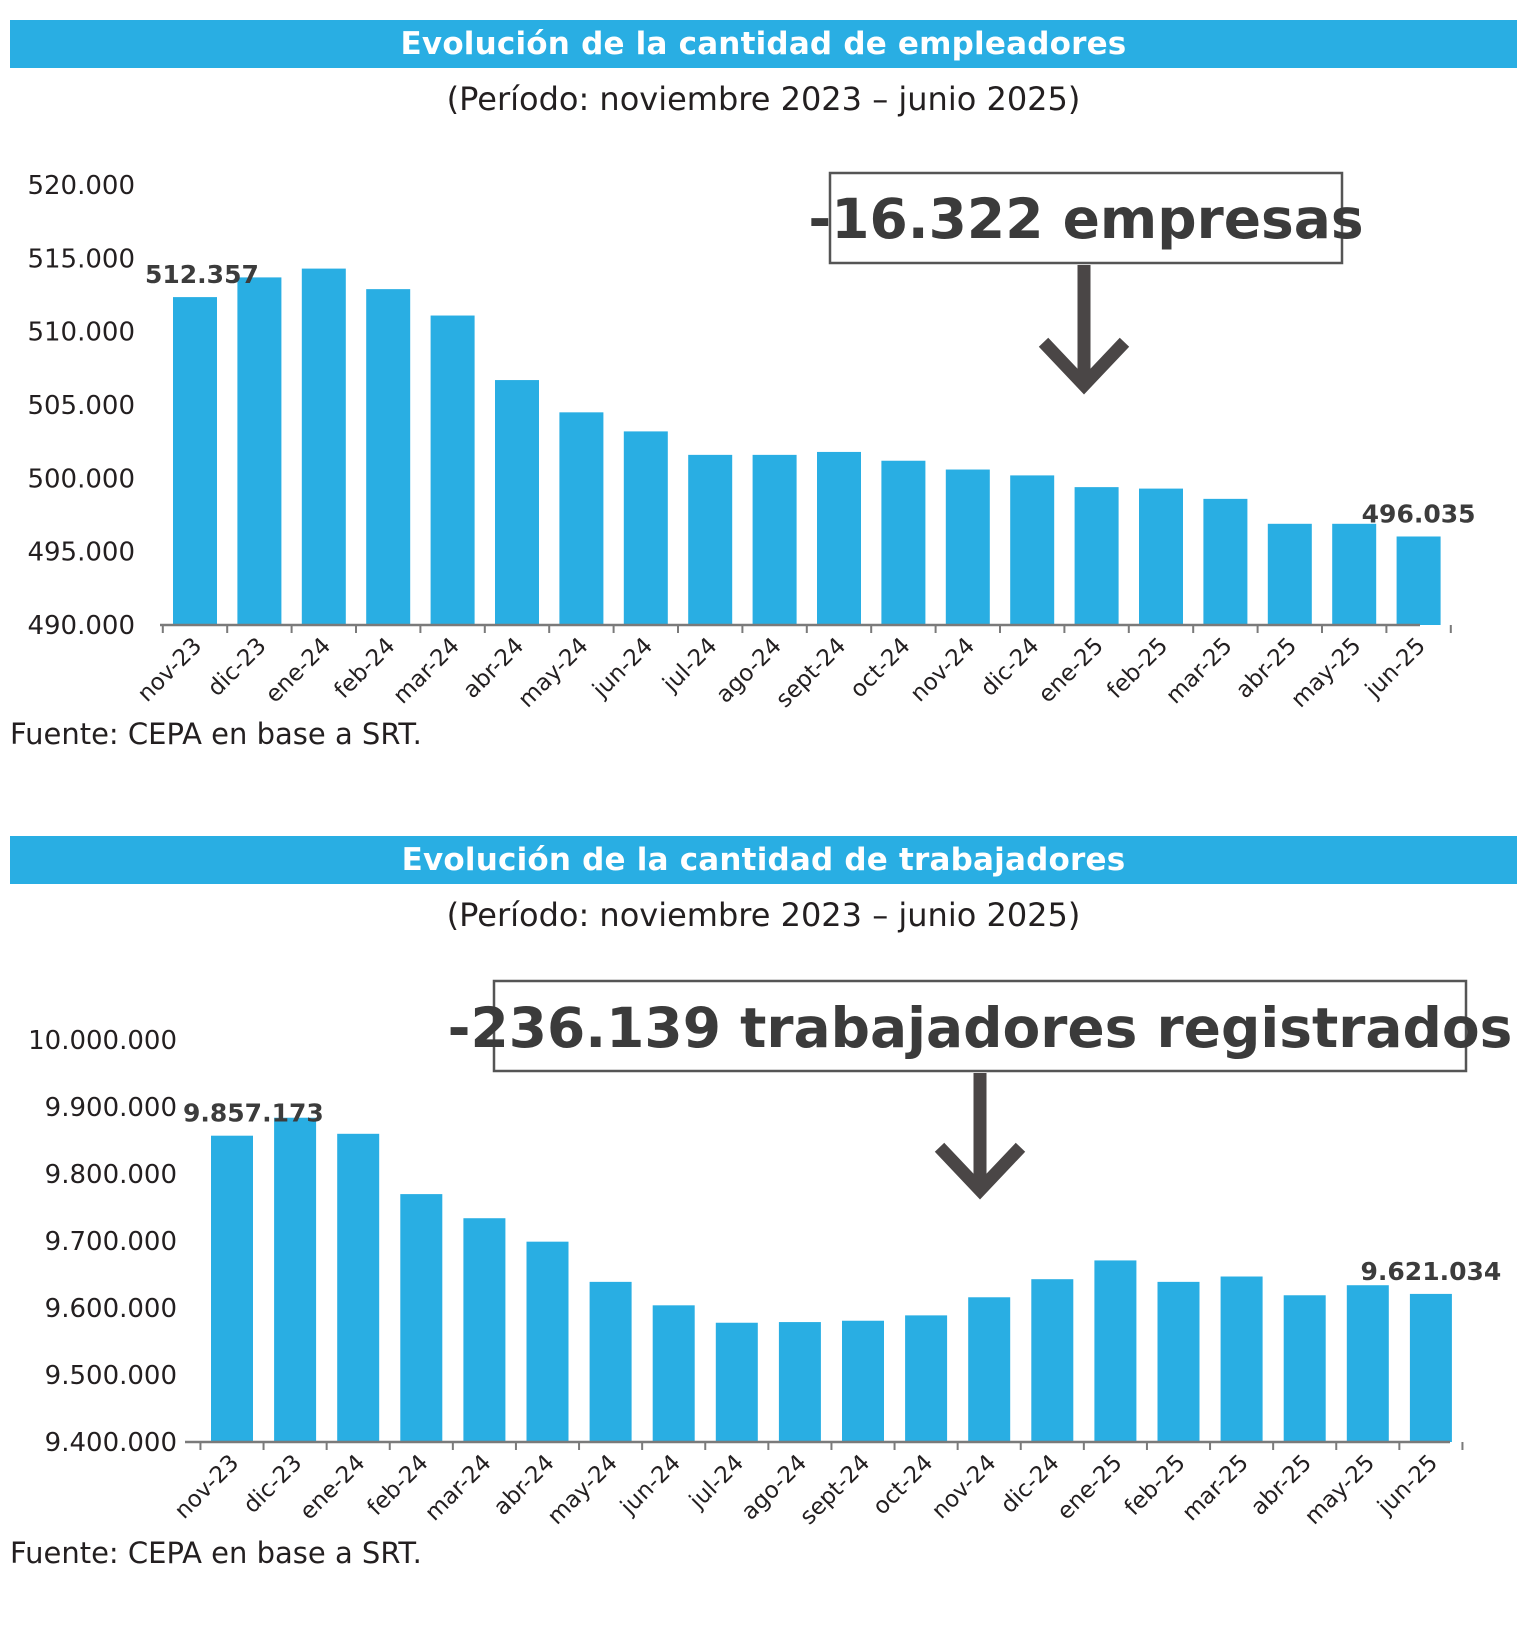  Describe the element at coordinates (202, 274) in the screenshot. I see `data-label: 512.357` at that location.